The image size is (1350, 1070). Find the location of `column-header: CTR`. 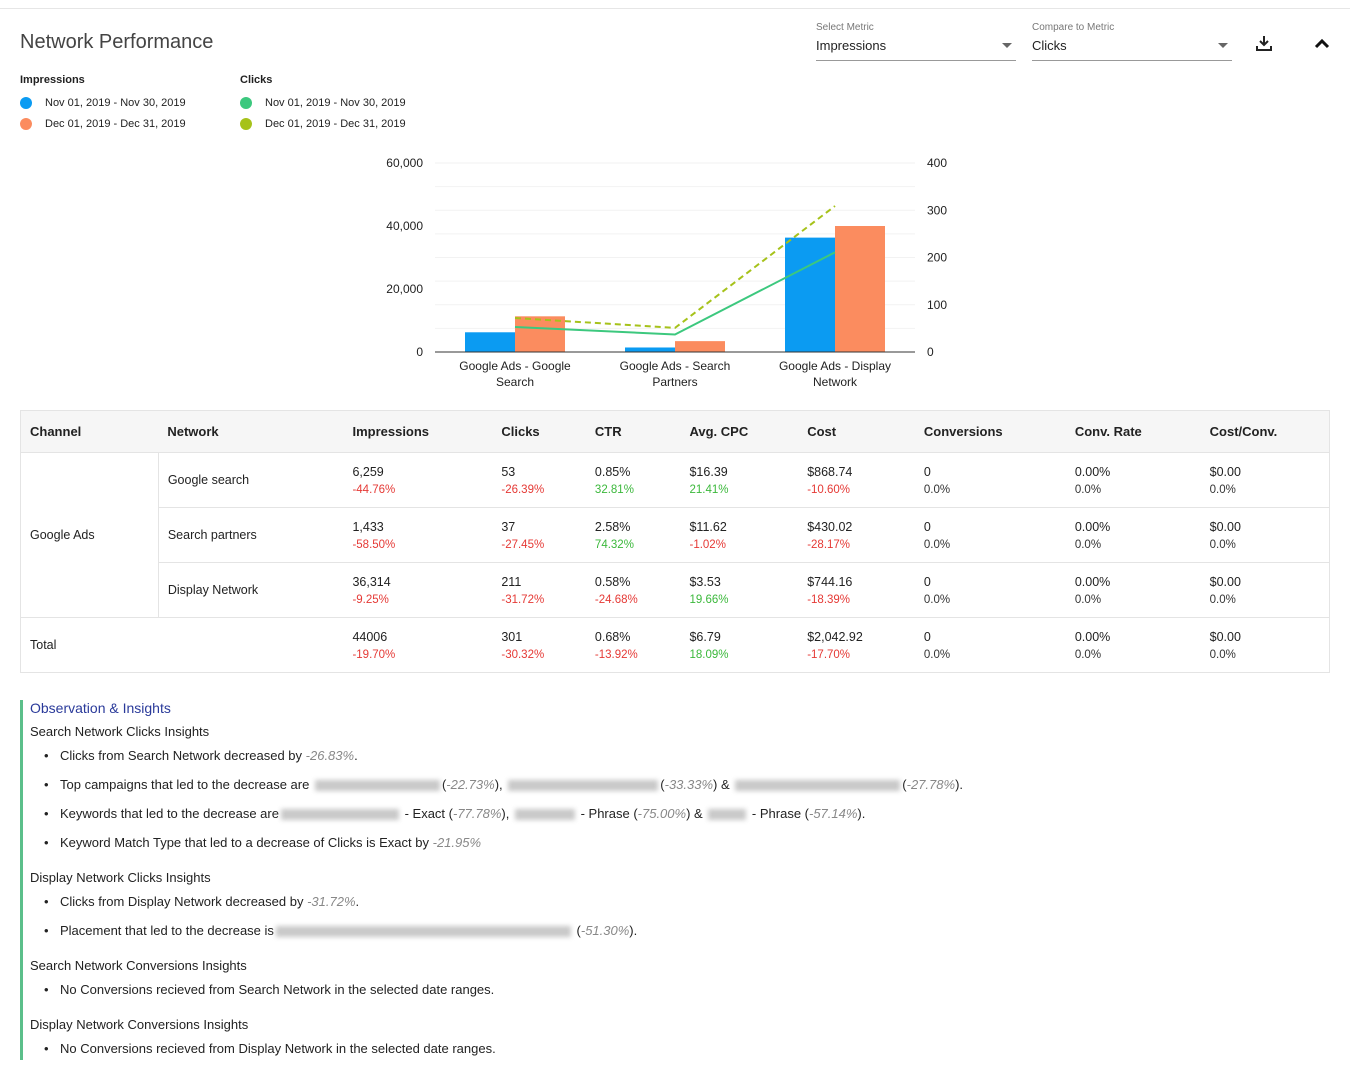

column-header: CTR is located at coordinates (633, 431).